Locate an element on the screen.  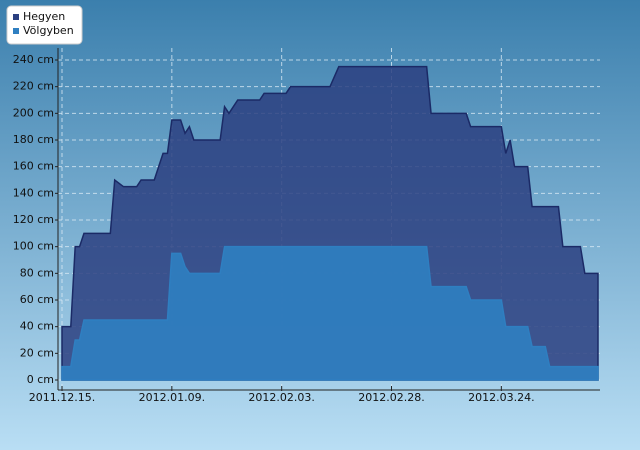
y-tick-label: 60 cm is located at coordinates (37, 299).